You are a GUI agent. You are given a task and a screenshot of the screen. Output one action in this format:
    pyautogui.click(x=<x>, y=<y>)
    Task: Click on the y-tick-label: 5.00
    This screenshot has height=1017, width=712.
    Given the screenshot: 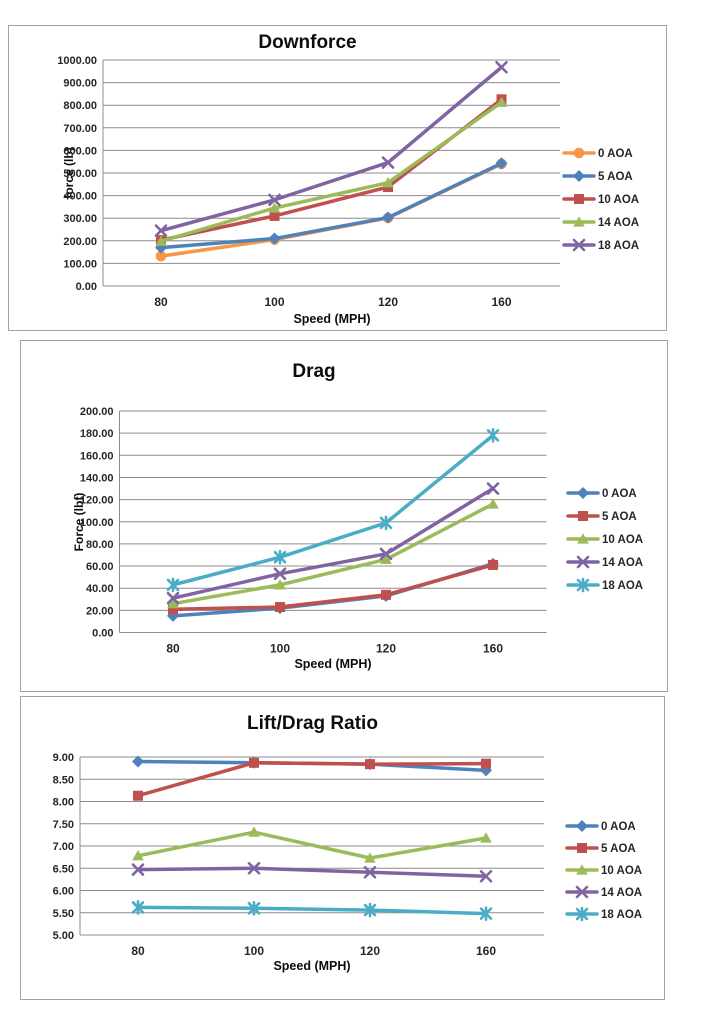 What is the action you would take?
    pyautogui.click(x=63, y=936)
    